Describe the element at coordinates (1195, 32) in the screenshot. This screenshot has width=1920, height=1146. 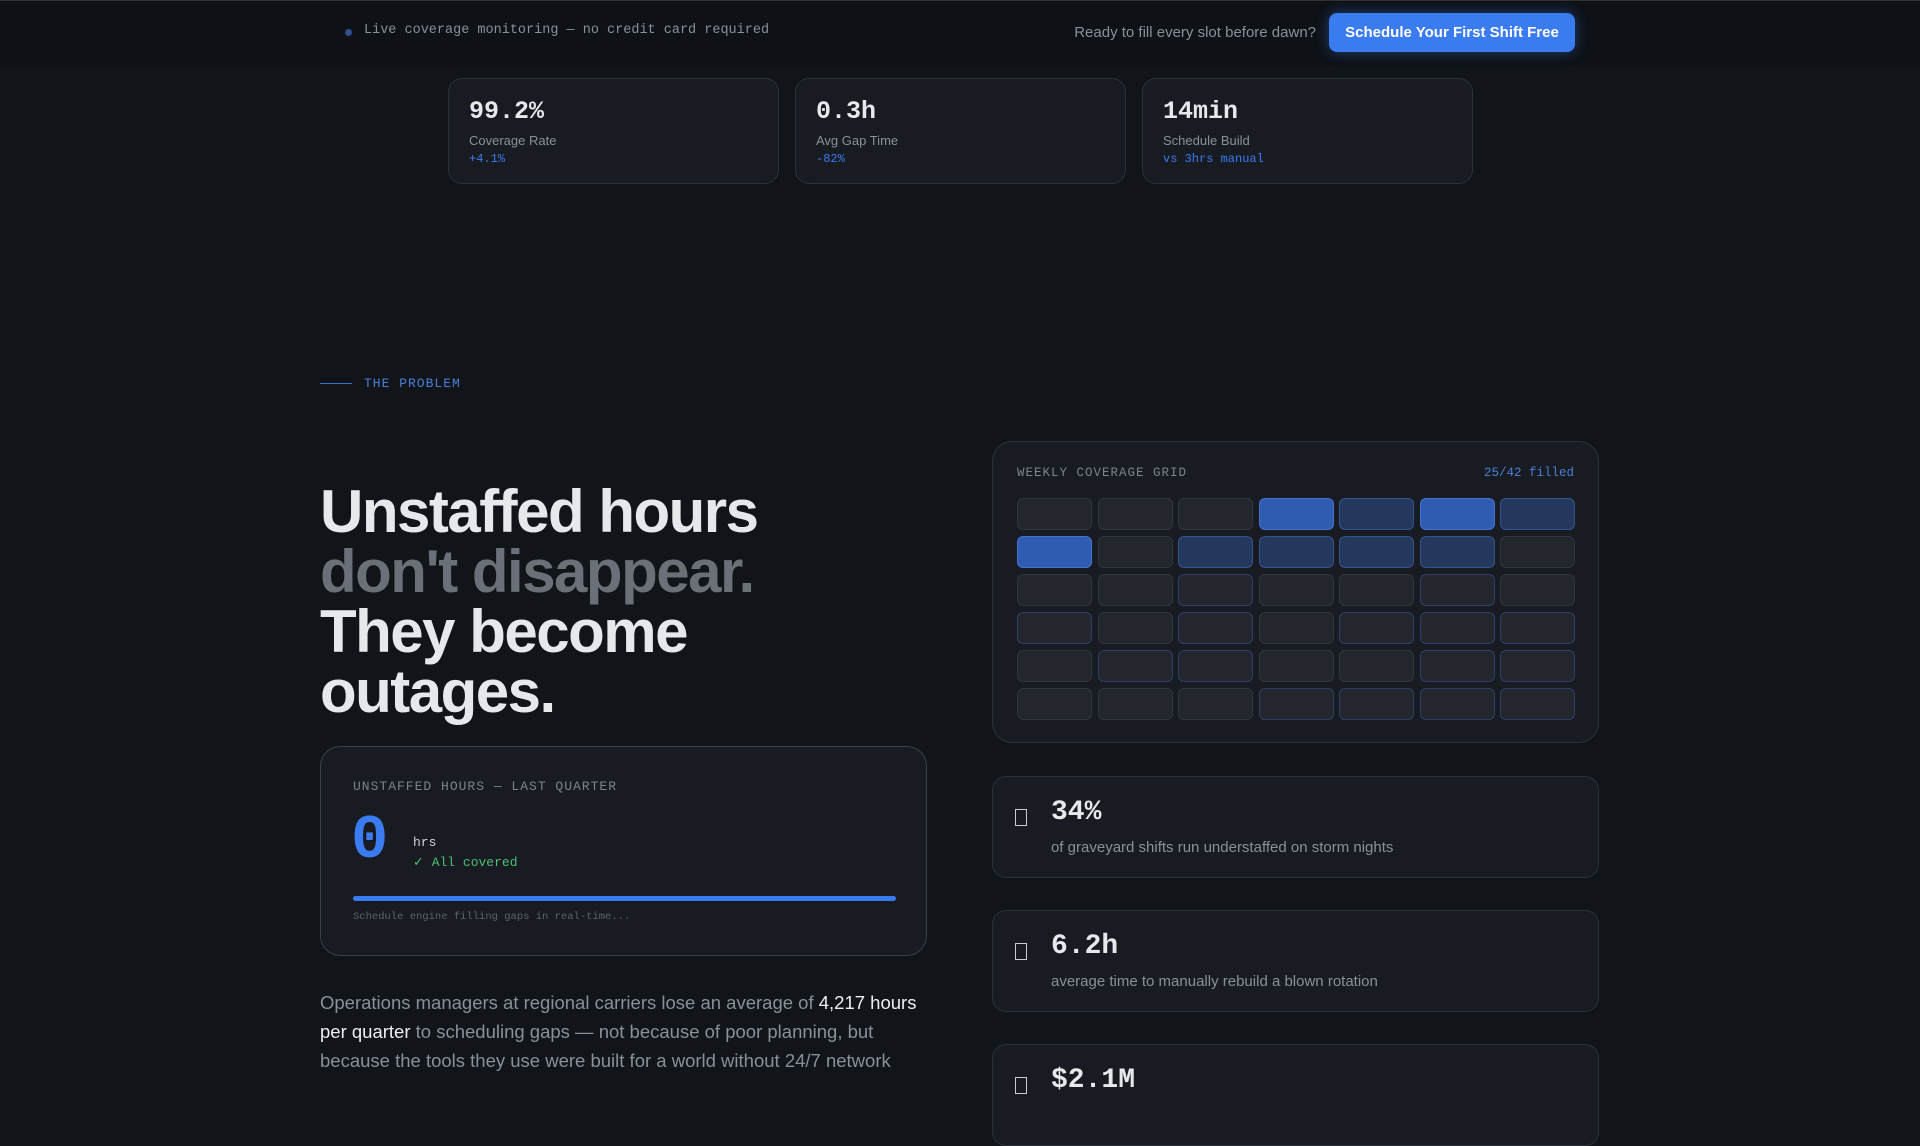
I see `prompt: Ready to fill every slot before dawn?` at that location.